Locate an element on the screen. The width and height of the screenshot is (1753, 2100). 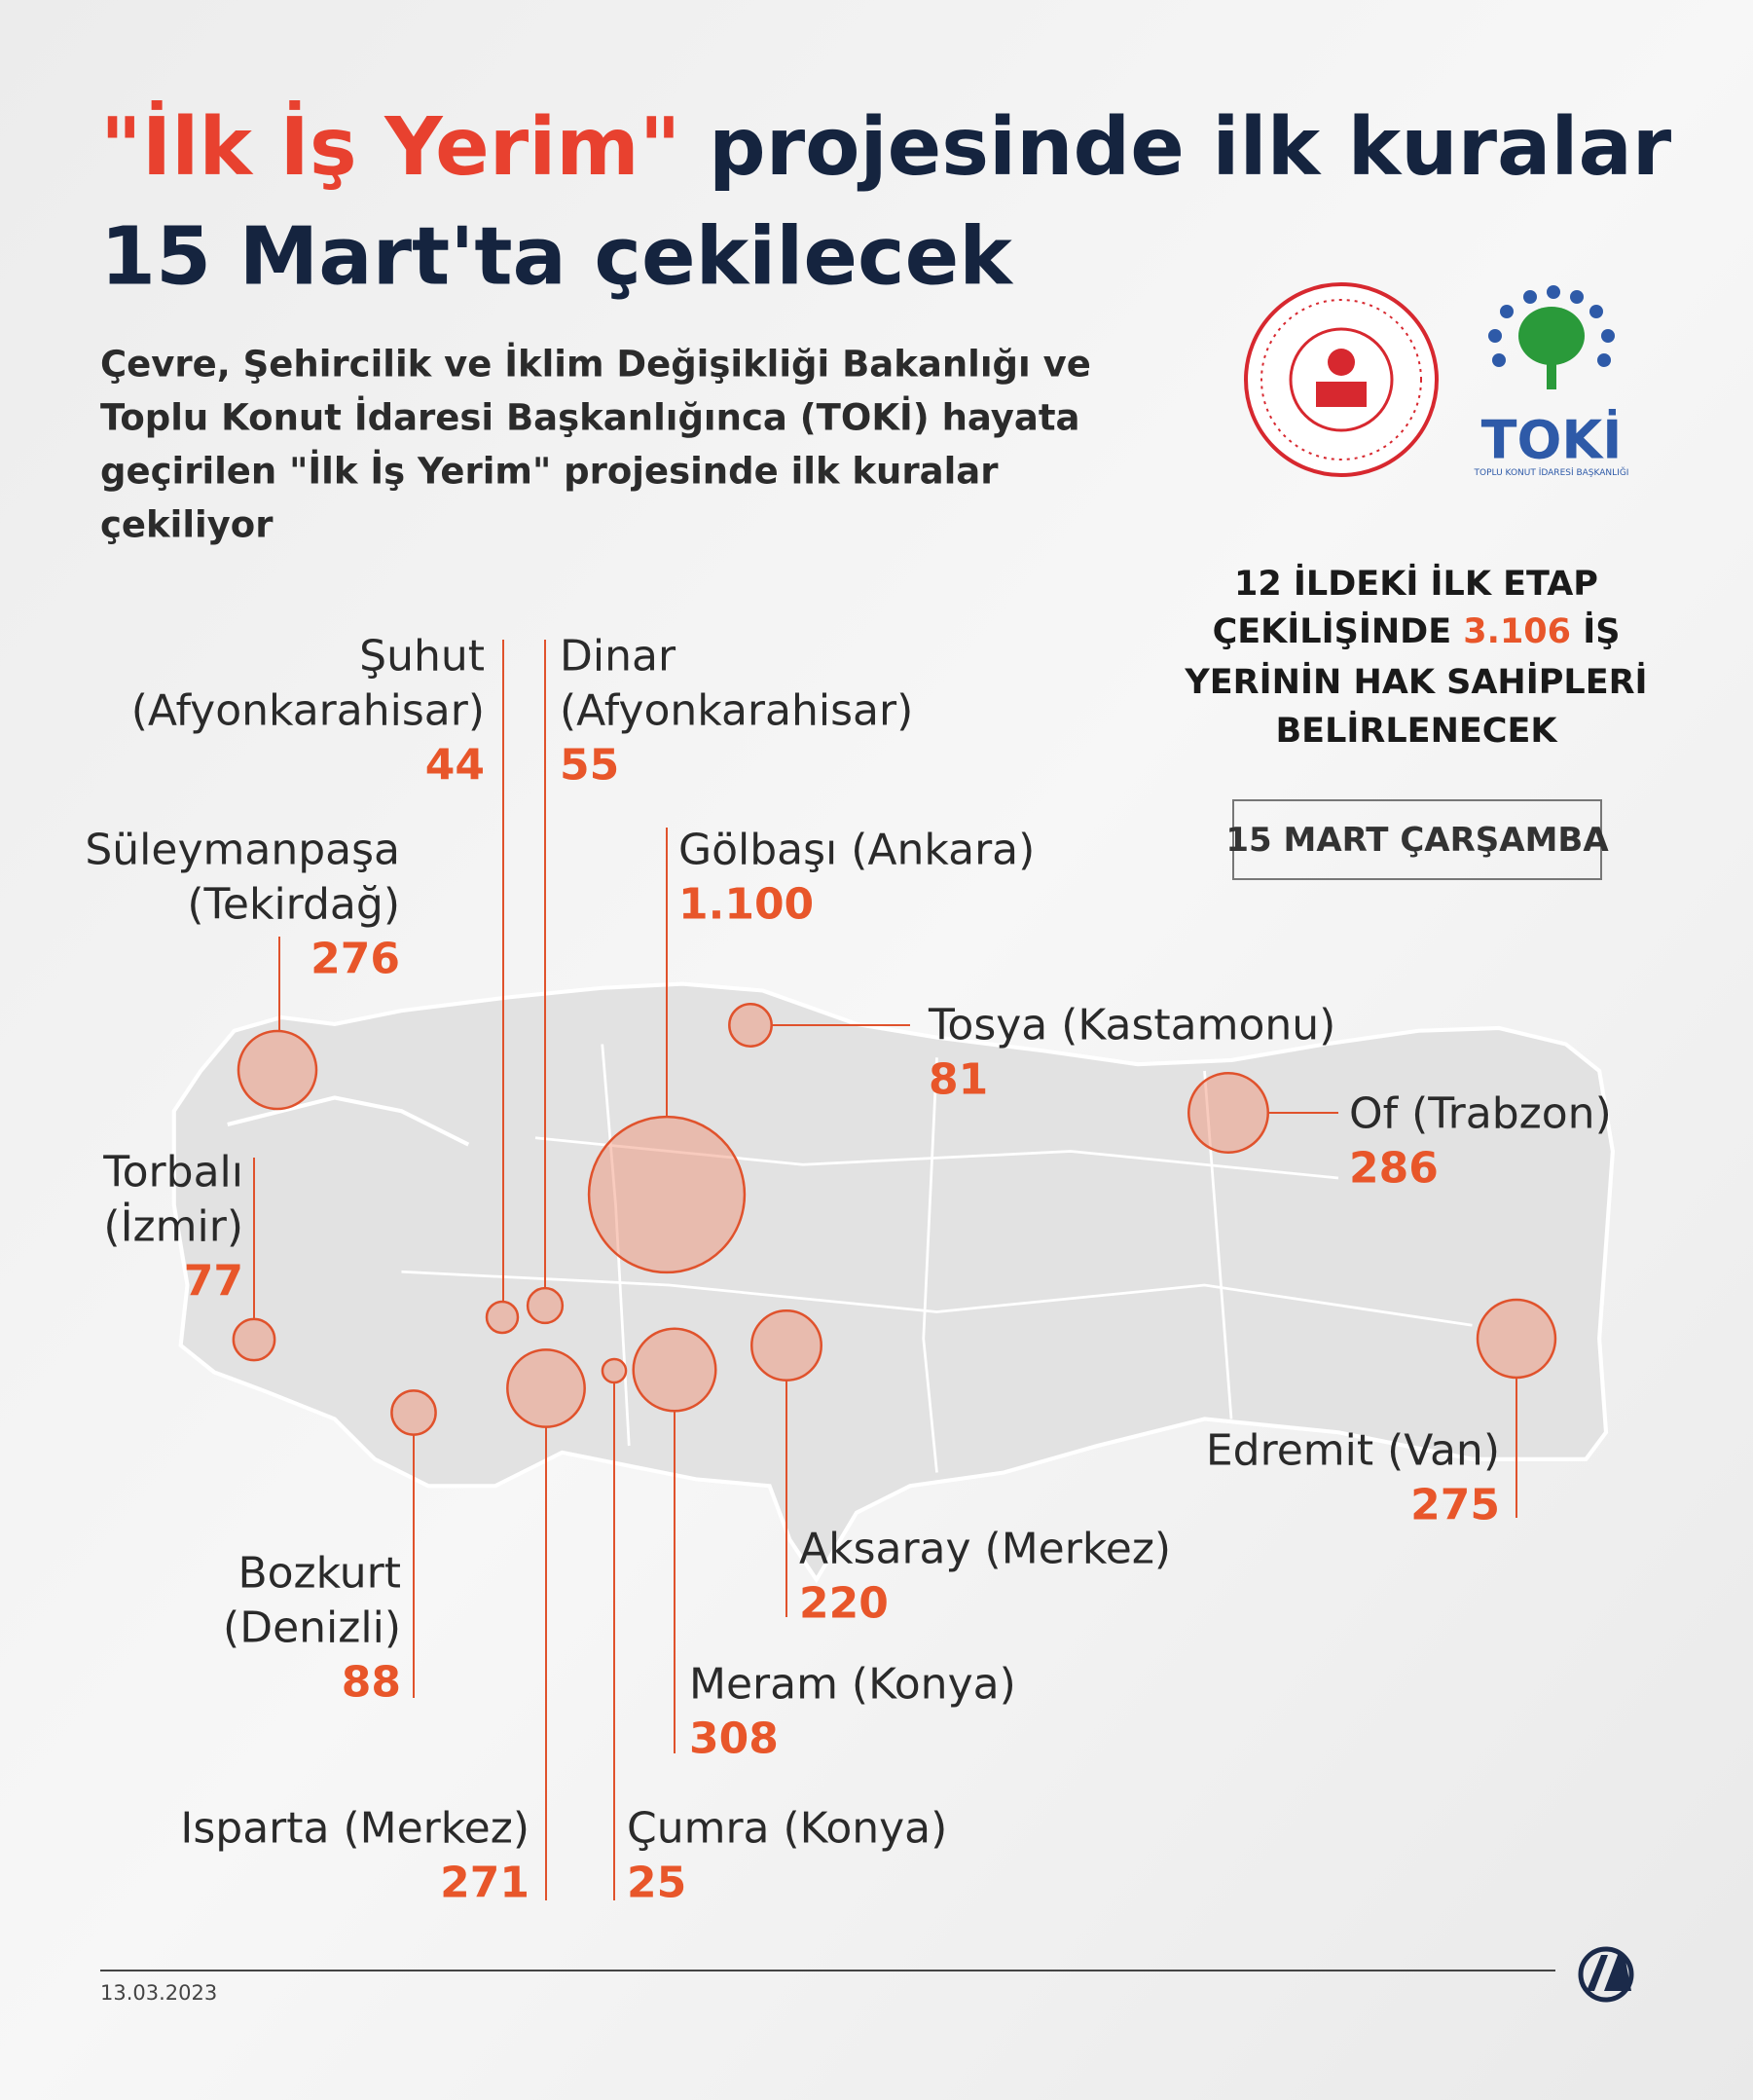
location-name: (İzmir) is located at coordinates (173, 1226).